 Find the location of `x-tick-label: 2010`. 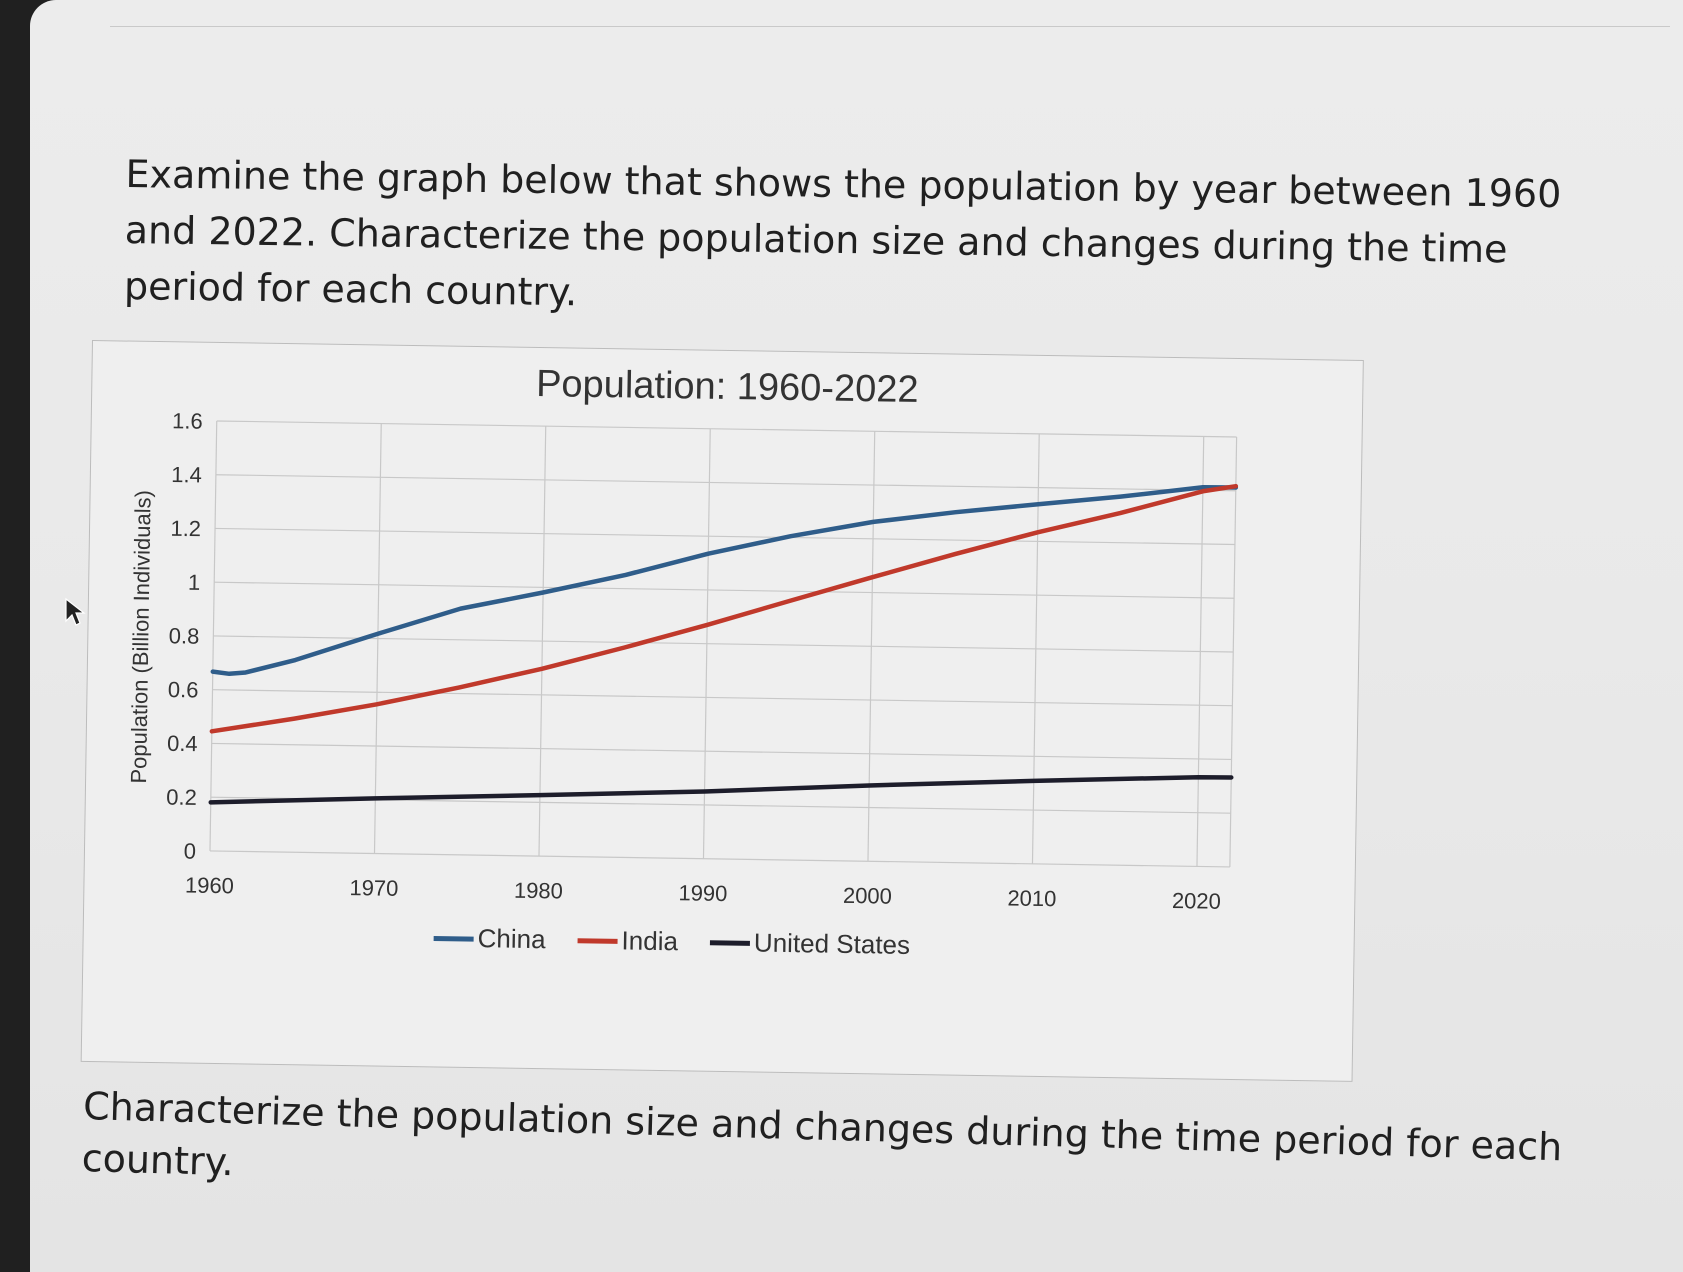

x-tick-label: 2010 is located at coordinates (1031, 898).